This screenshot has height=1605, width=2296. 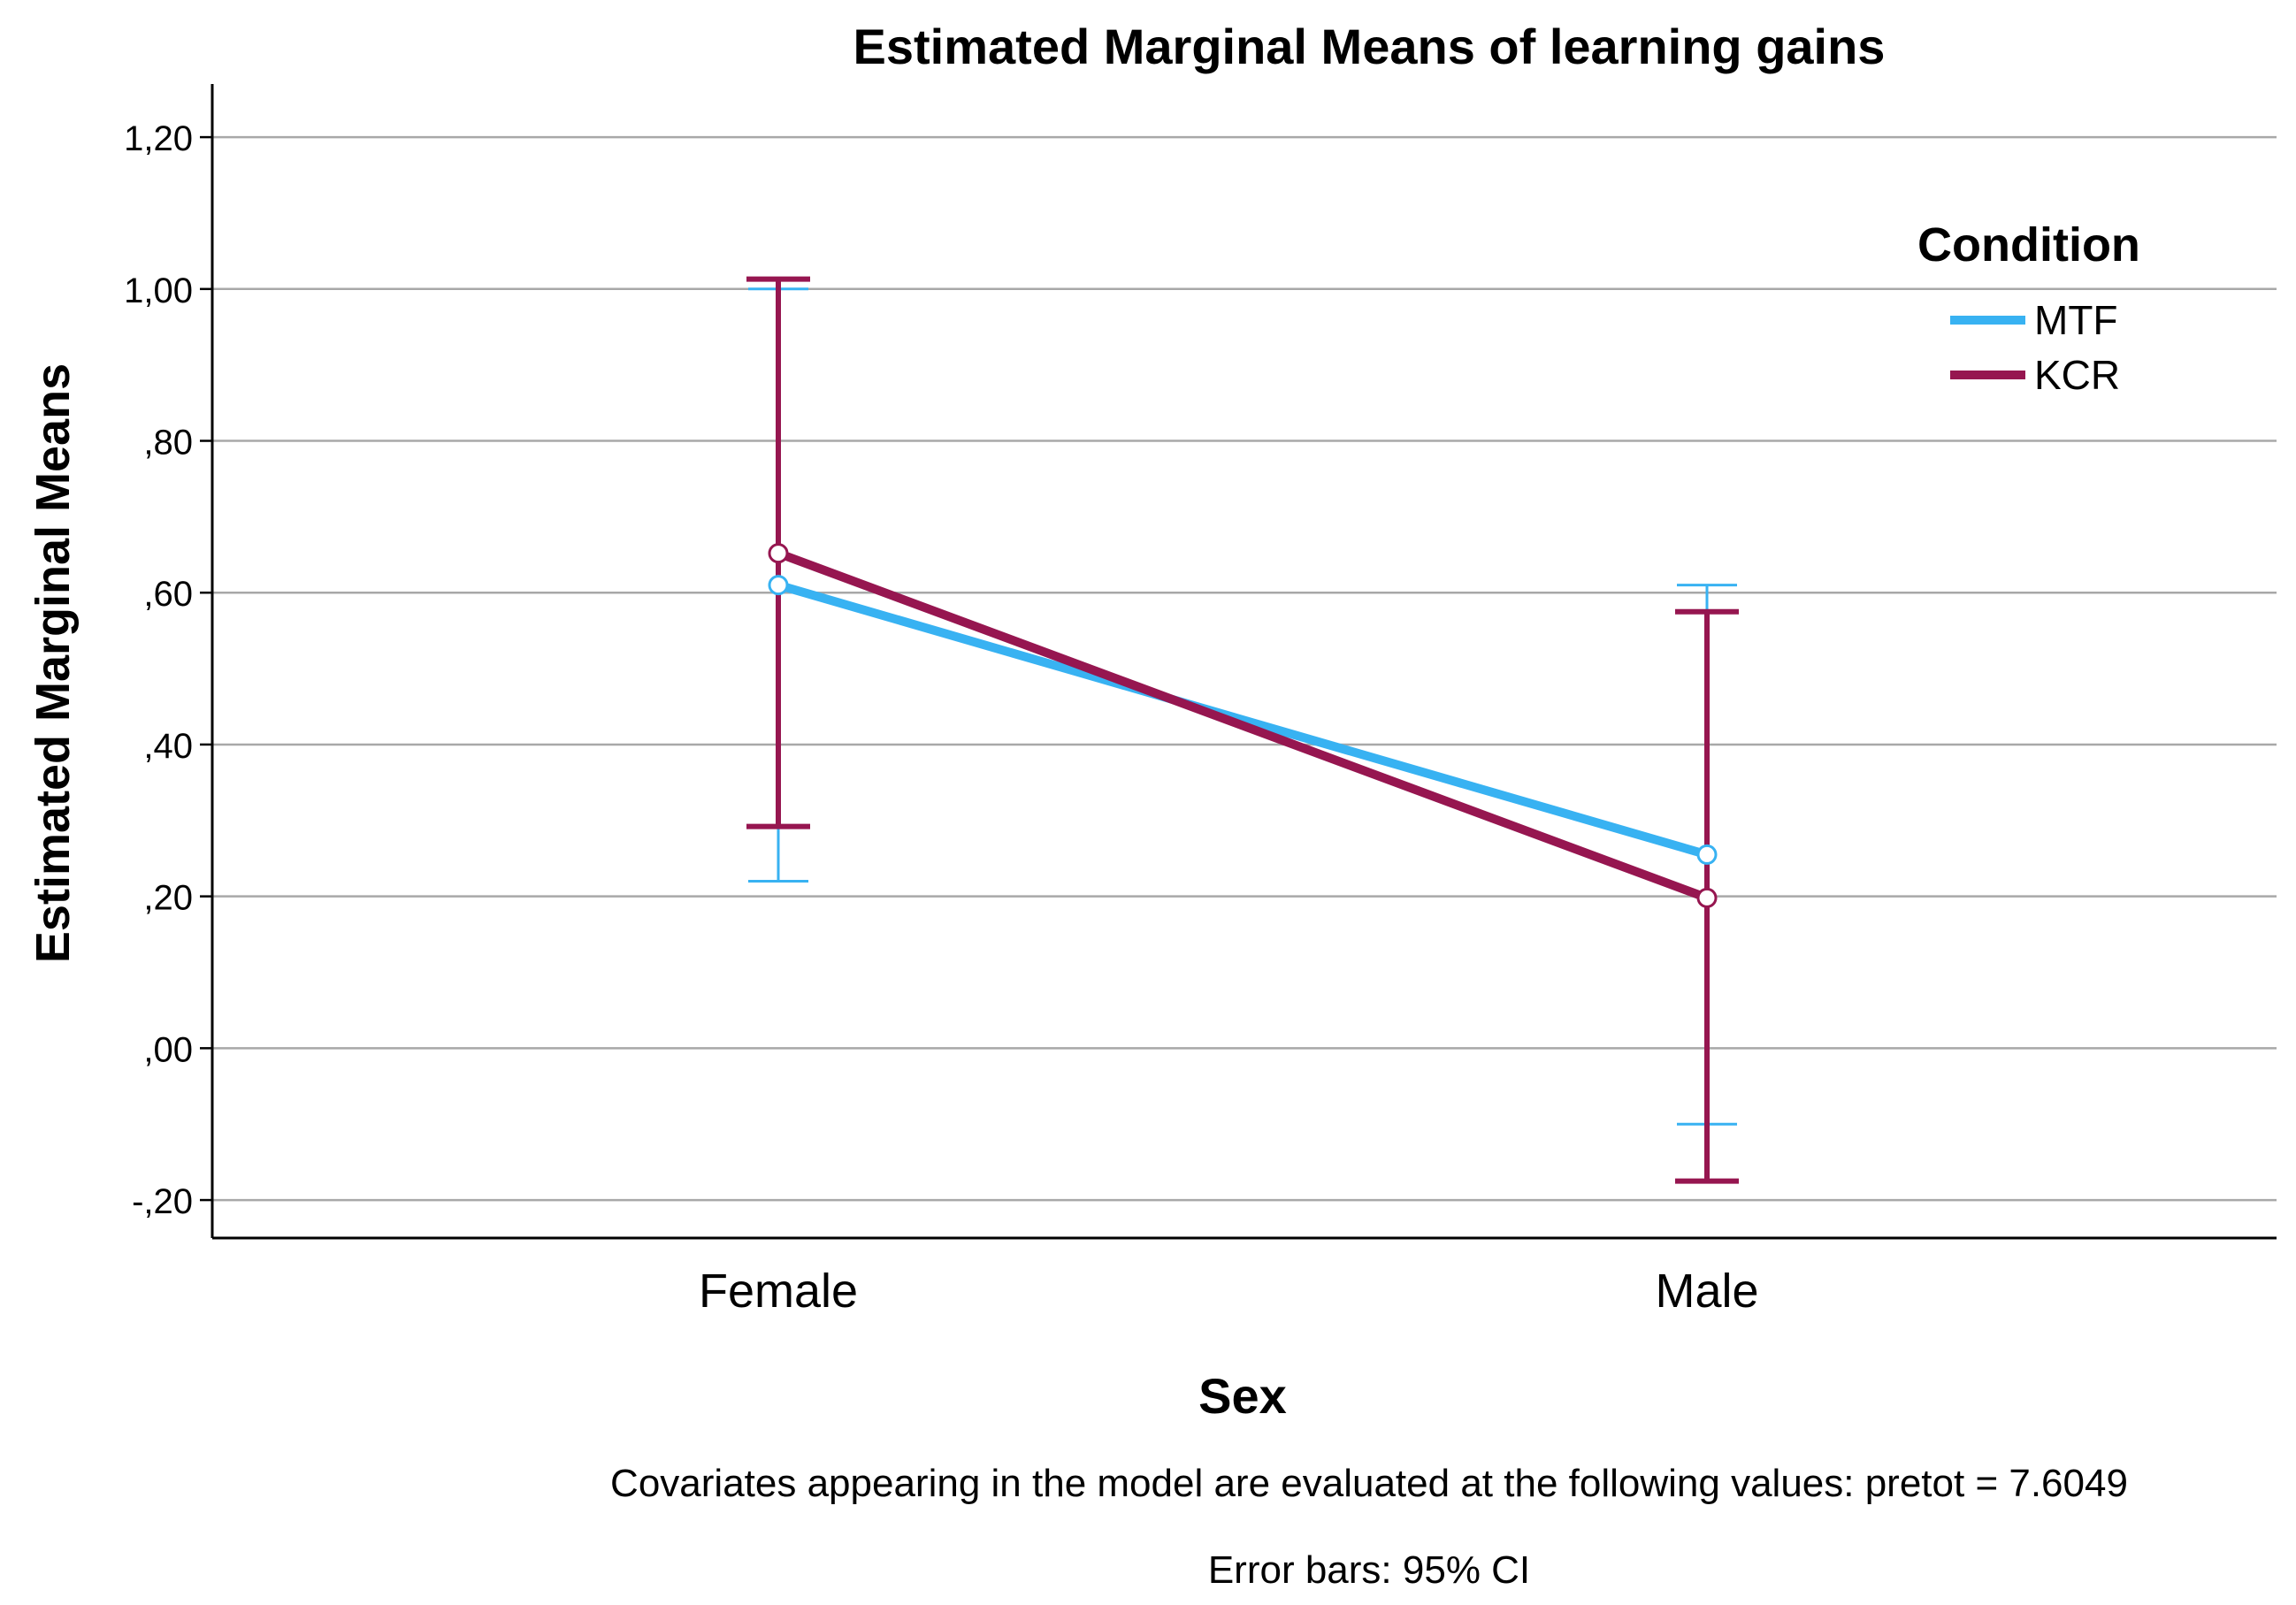 I want to click on series-line-kcr, so click(x=1242, y=726).